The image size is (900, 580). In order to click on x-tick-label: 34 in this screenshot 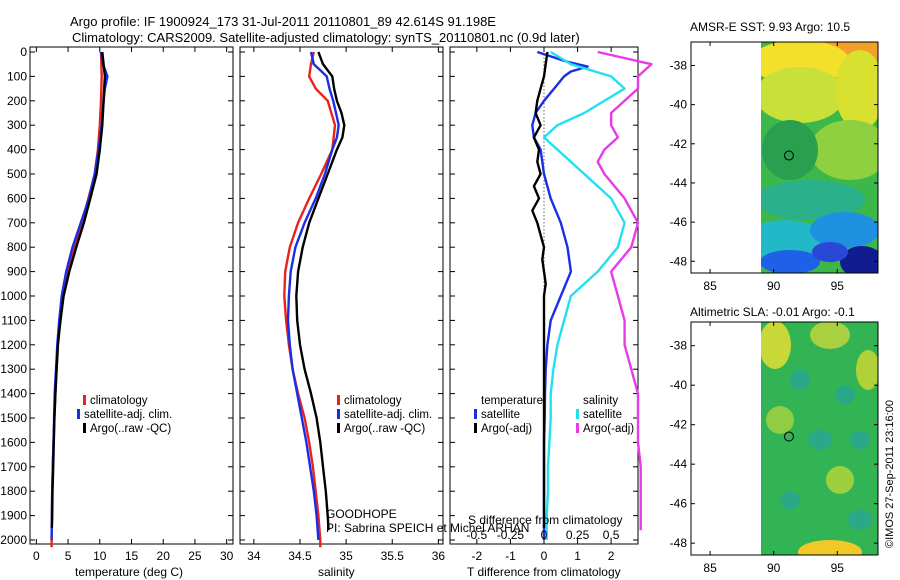, I will do `click(254, 556)`.